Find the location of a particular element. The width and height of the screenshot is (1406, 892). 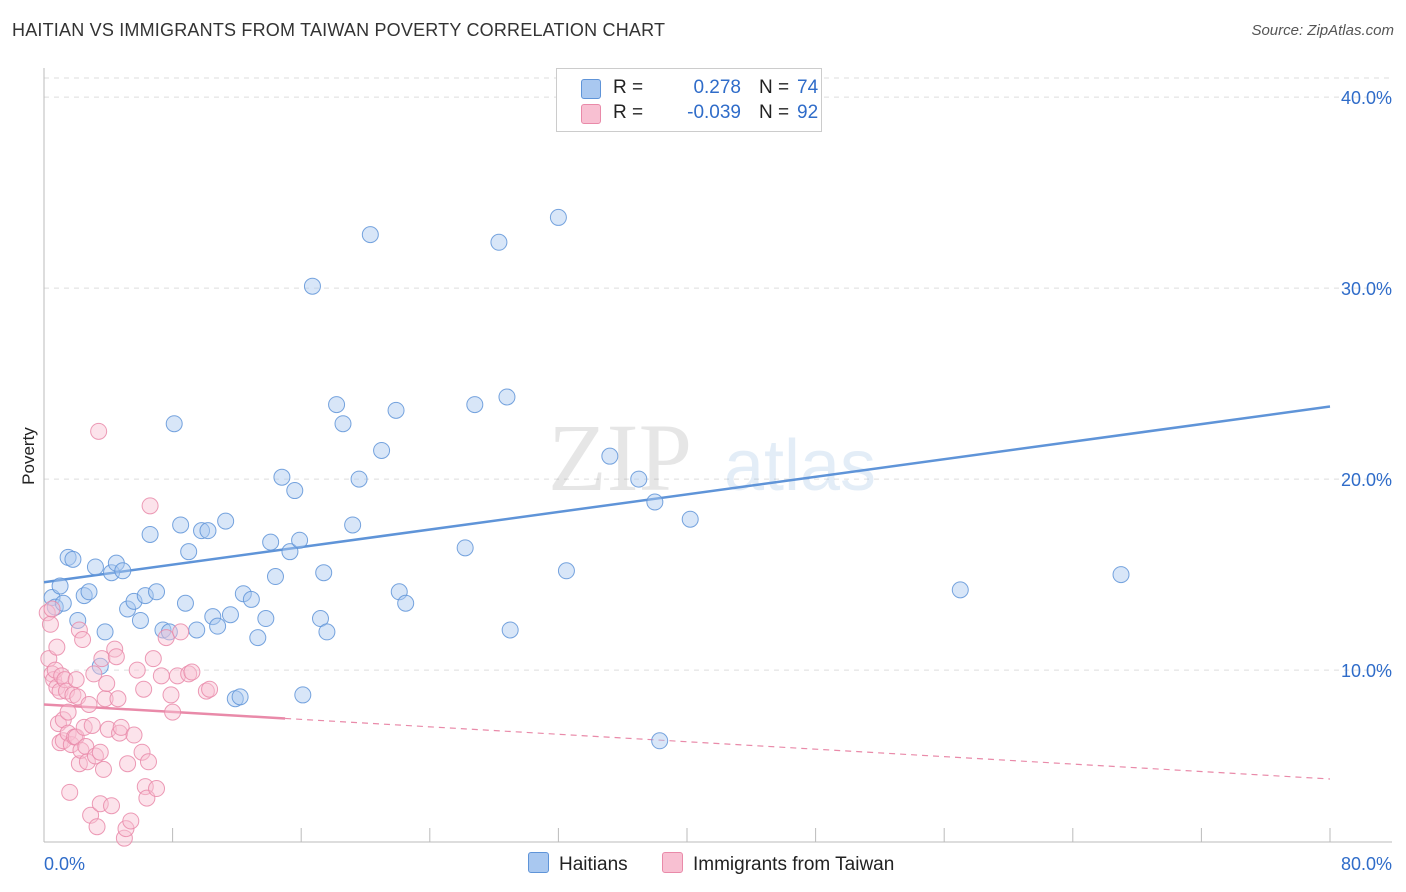

y-tick-label: 30.0% is located at coordinates (1366, 289).